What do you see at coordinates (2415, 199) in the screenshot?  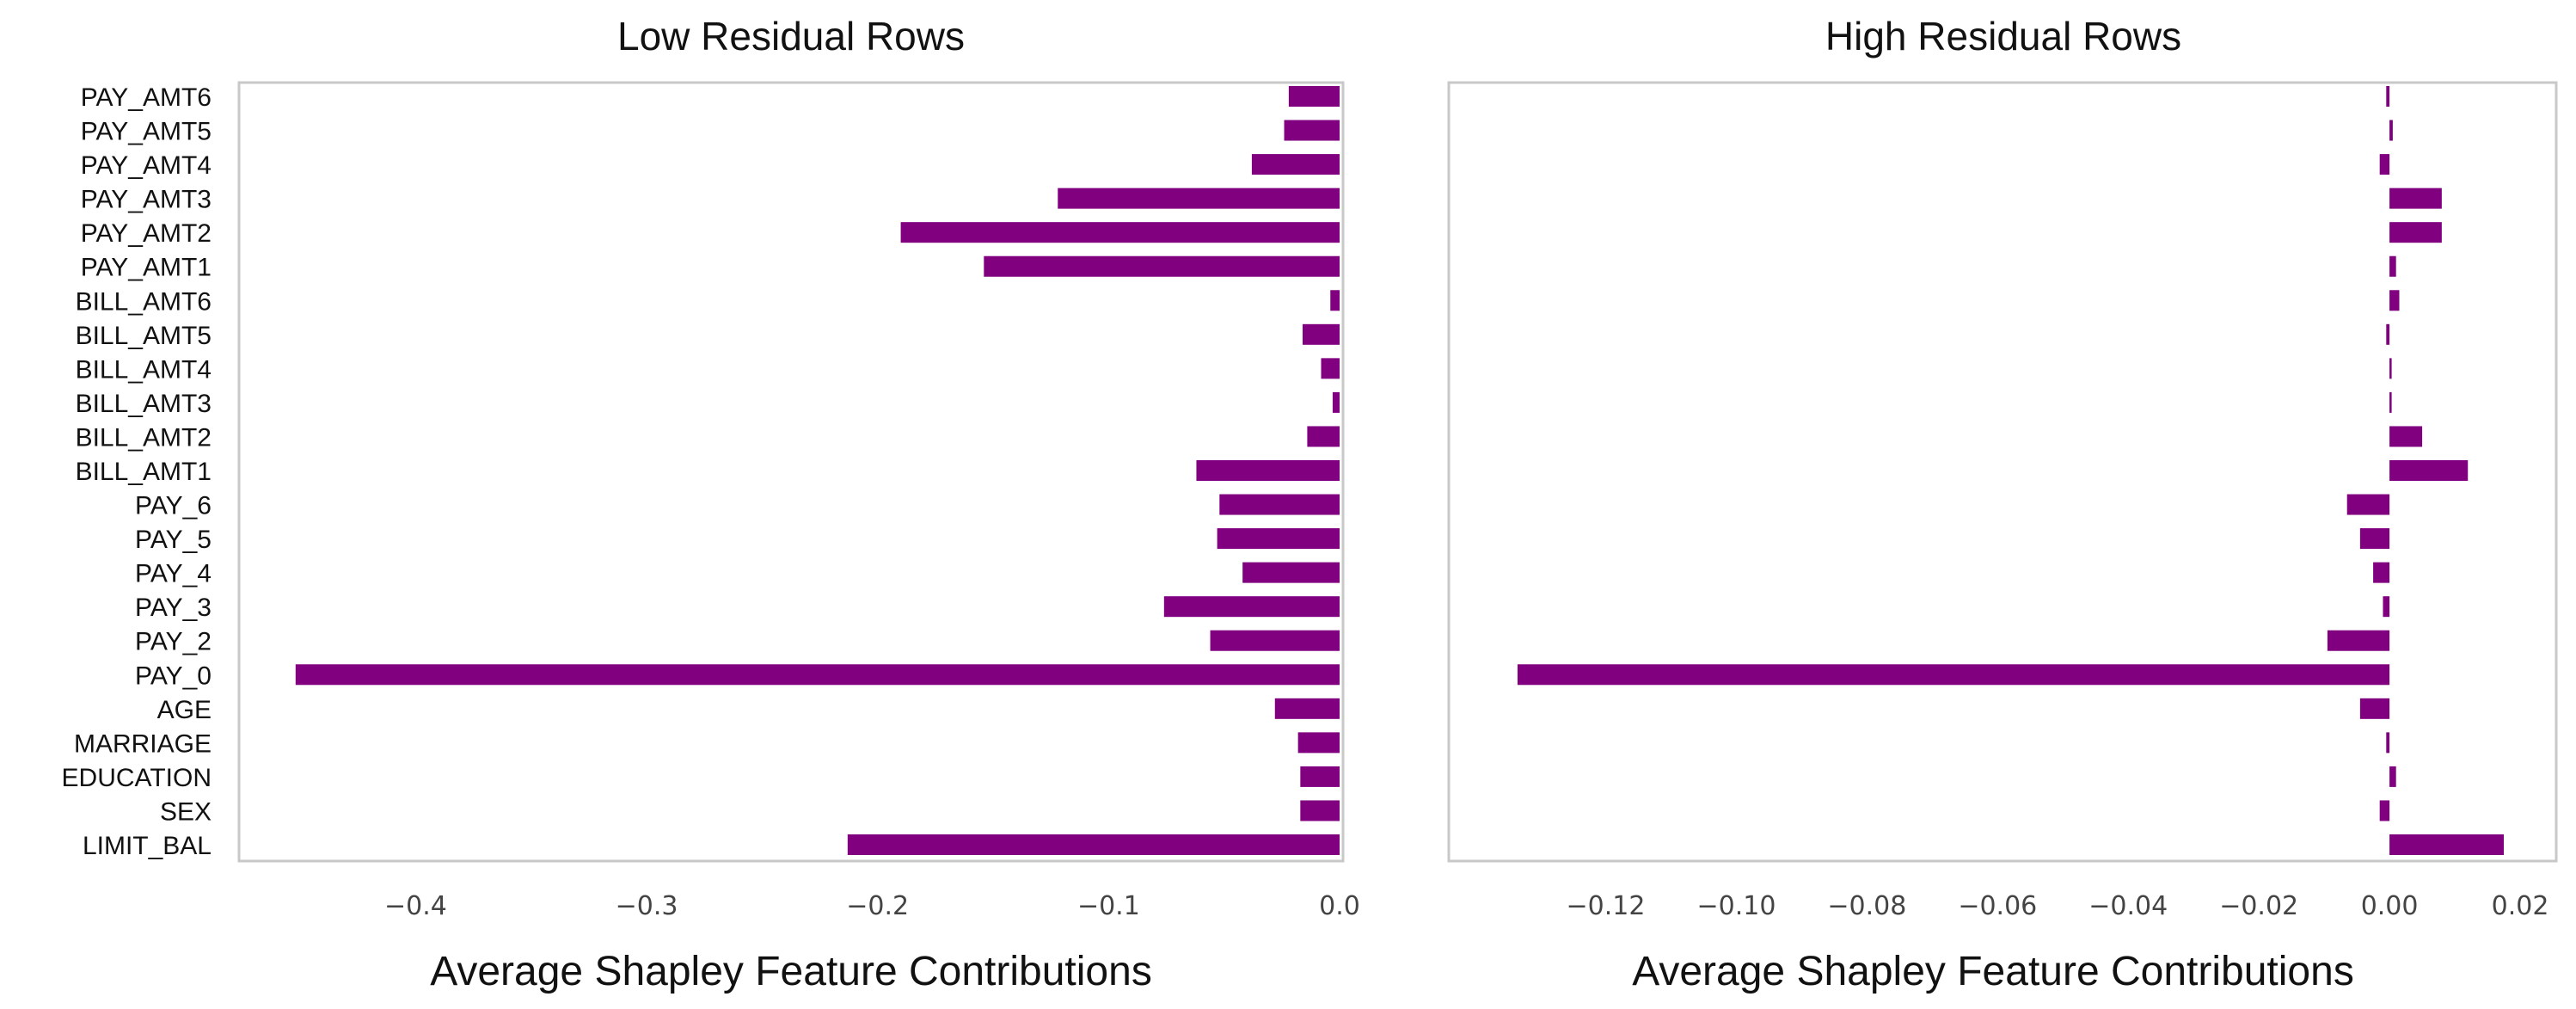 I see `high-residual-bar-pay-amt3` at bounding box center [2415, 199].